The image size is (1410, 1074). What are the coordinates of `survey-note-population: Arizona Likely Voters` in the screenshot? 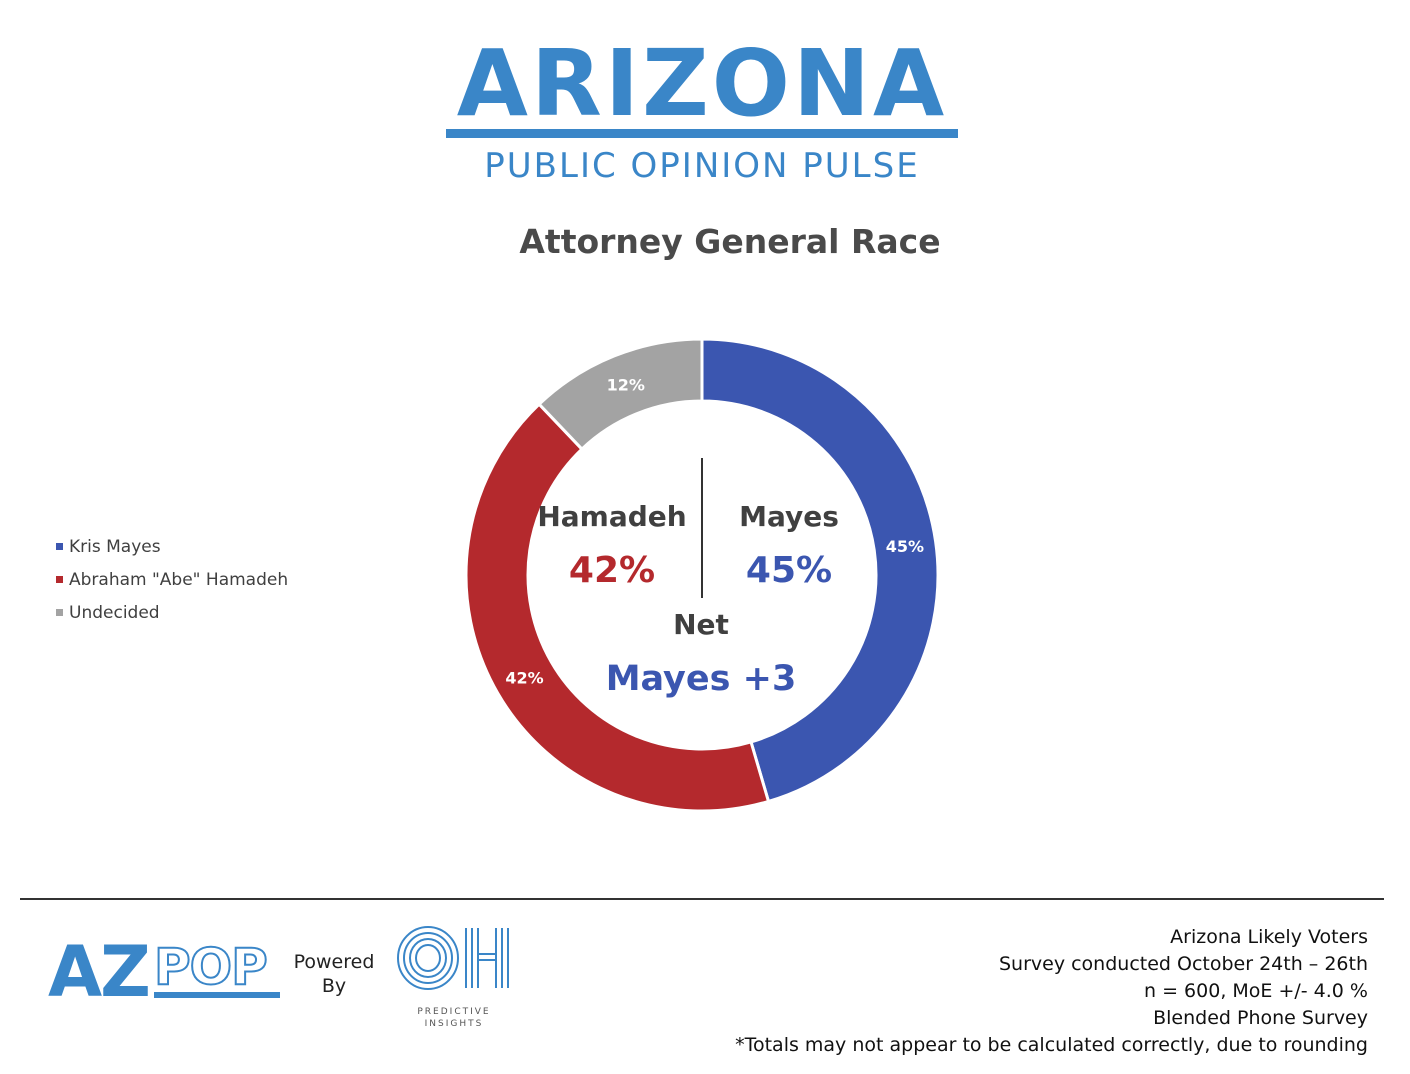 It's located at (1269, 937).